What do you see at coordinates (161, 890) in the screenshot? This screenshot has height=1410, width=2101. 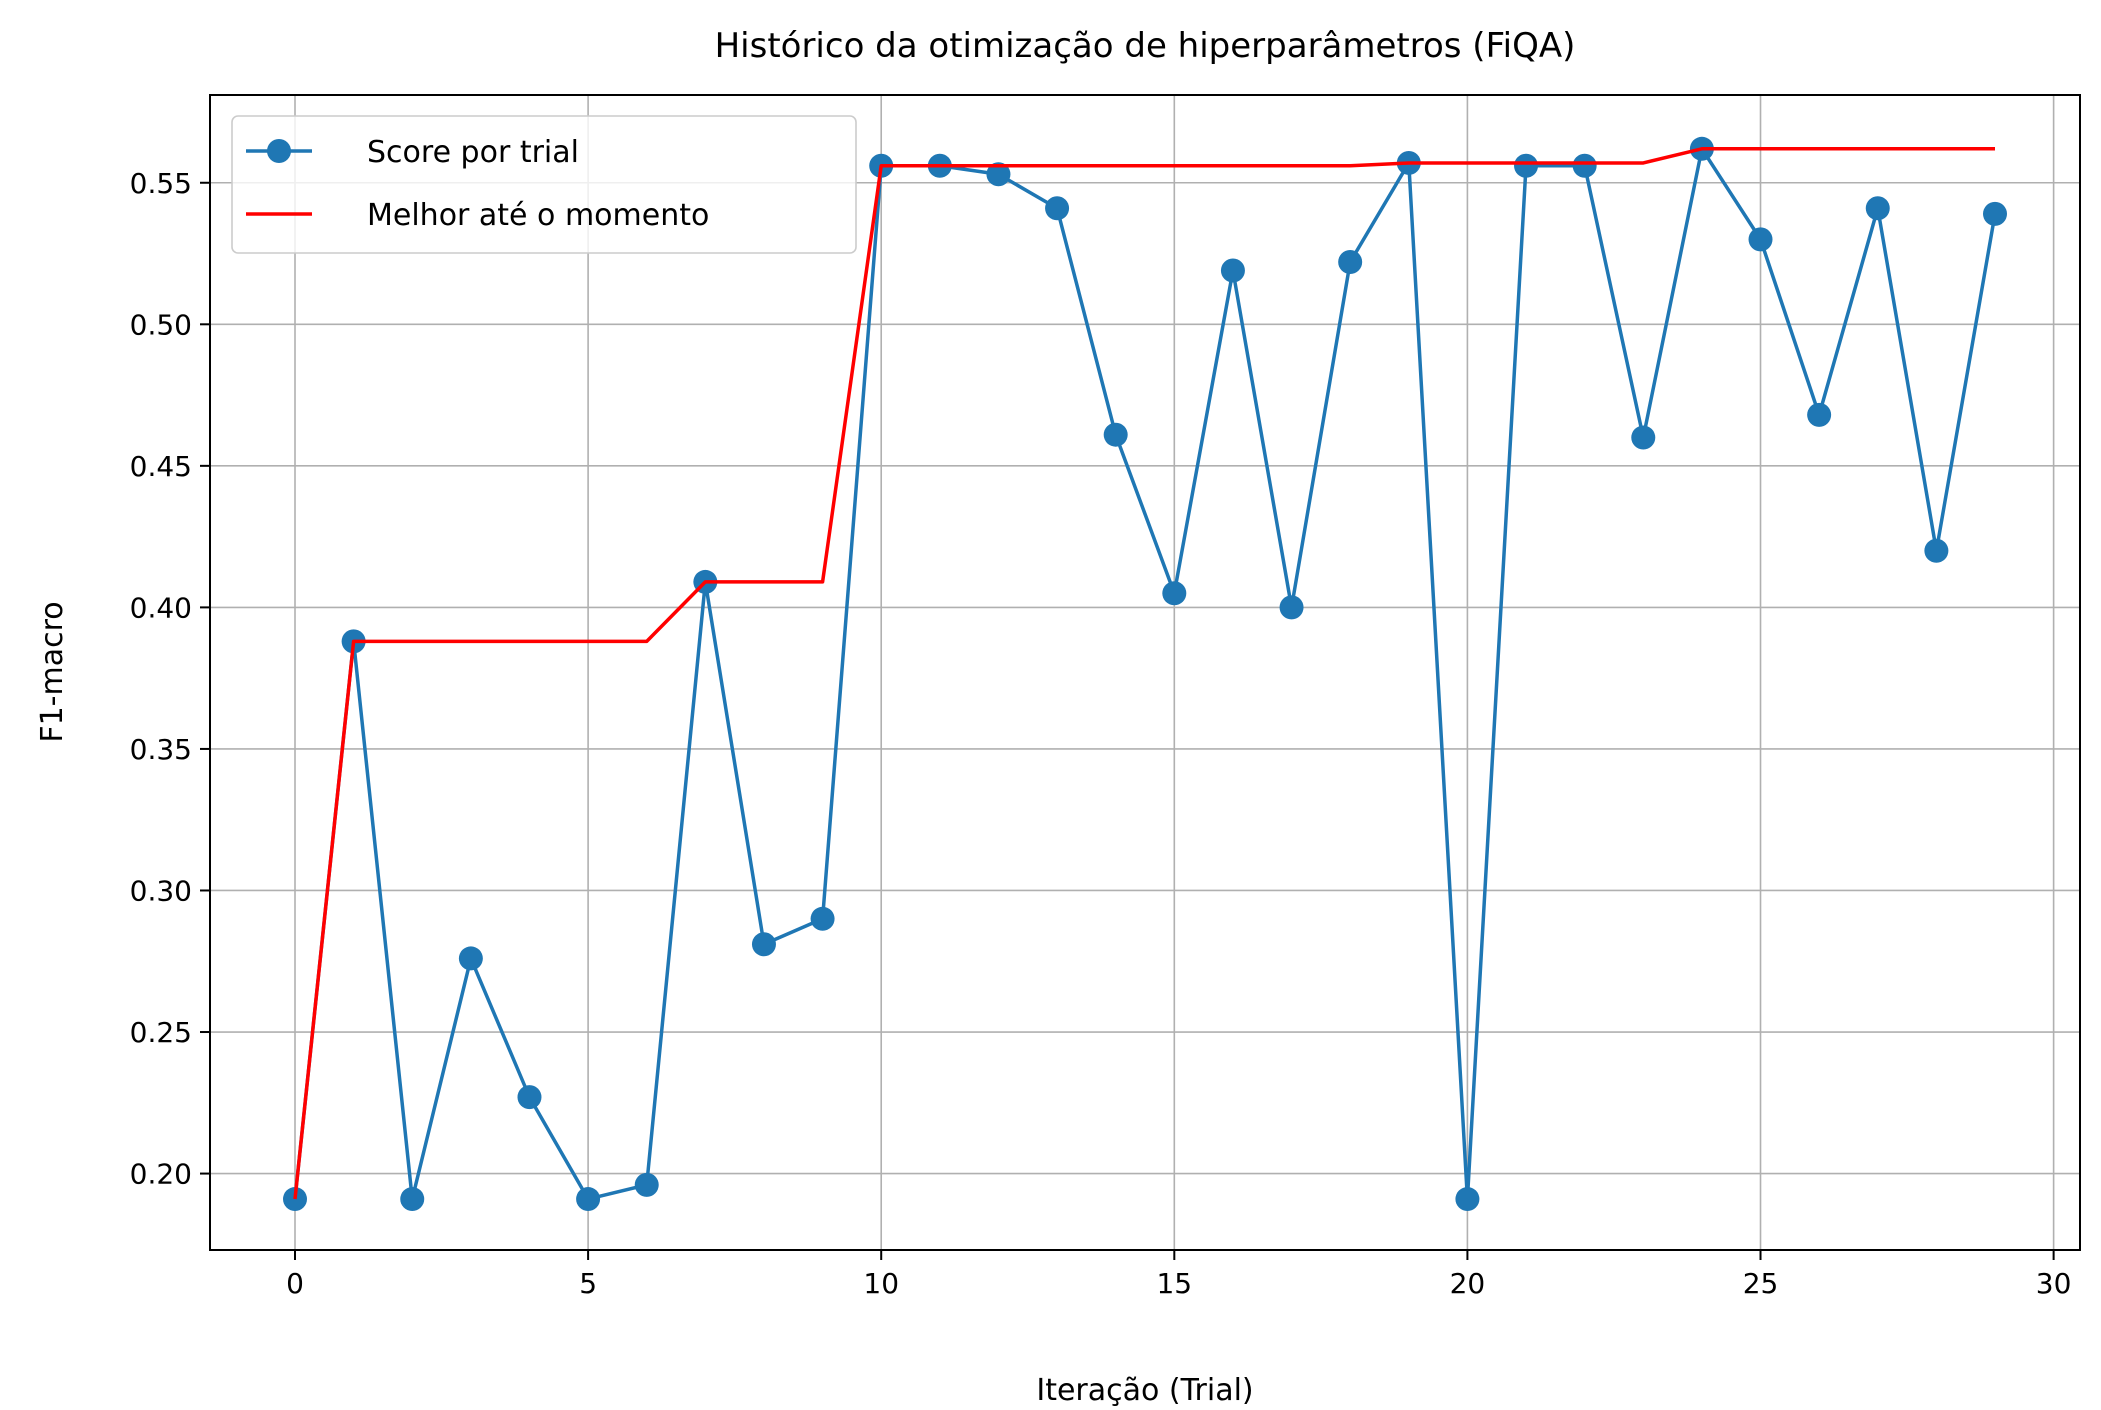 I see `y-tick-label: 0.30` at bounding box center [161, 890].